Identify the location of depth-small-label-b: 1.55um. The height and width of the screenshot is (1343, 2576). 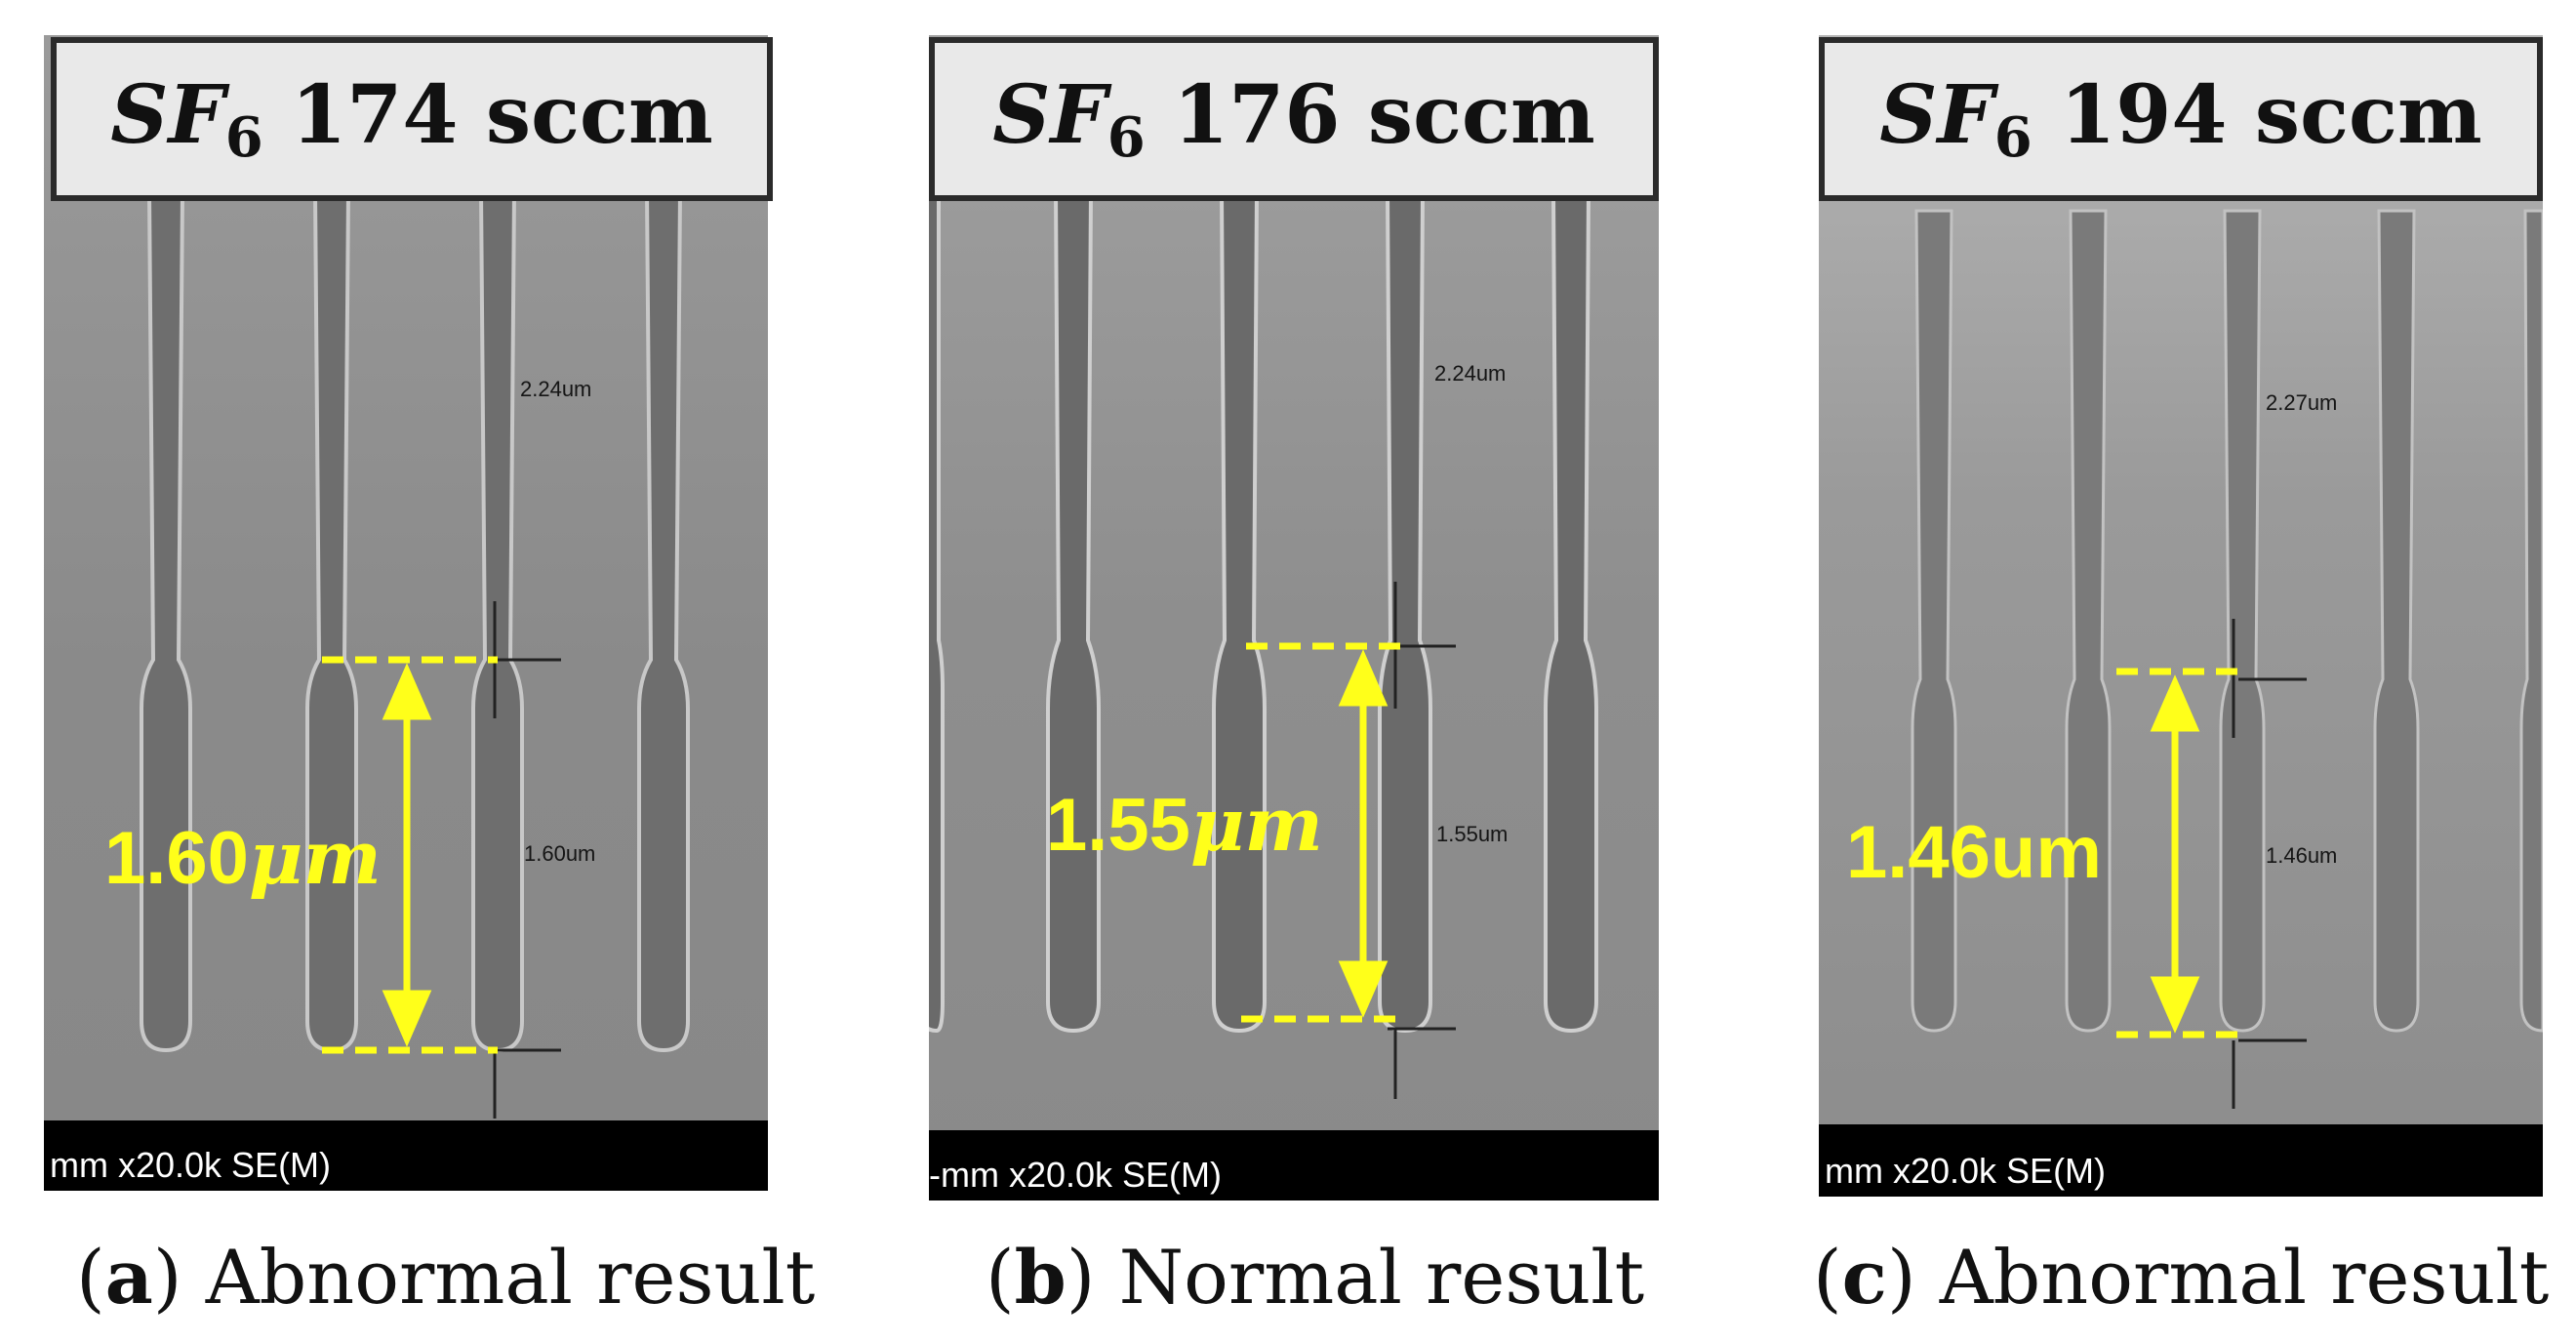
(1472, 834).